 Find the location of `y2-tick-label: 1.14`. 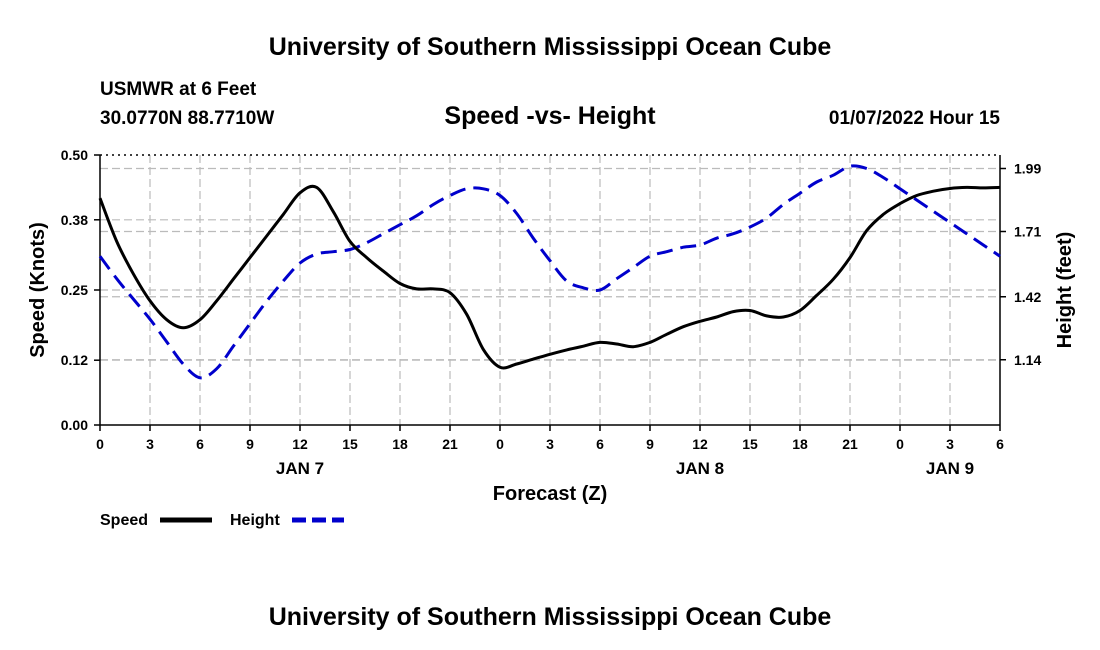

y2-tick-label: 1.14 is located at coordinates (1027, 360).